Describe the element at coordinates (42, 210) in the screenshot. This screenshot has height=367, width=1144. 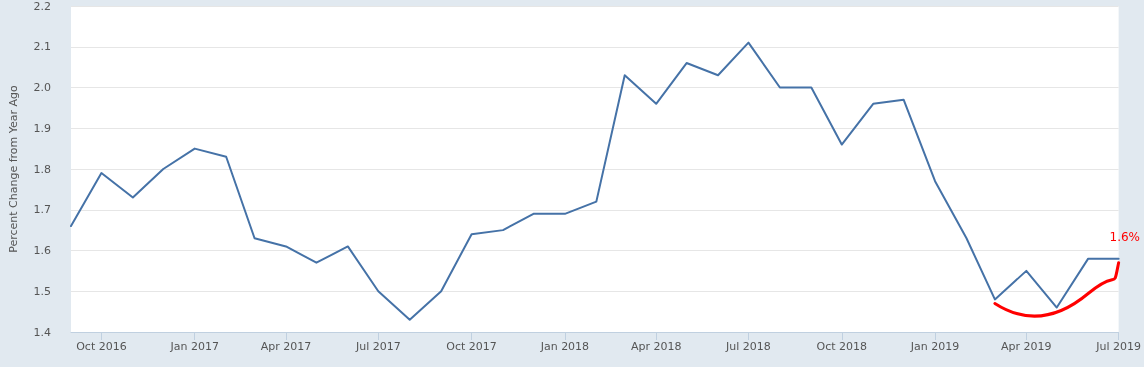
I see `y-tick-label: 1.7` at that location.